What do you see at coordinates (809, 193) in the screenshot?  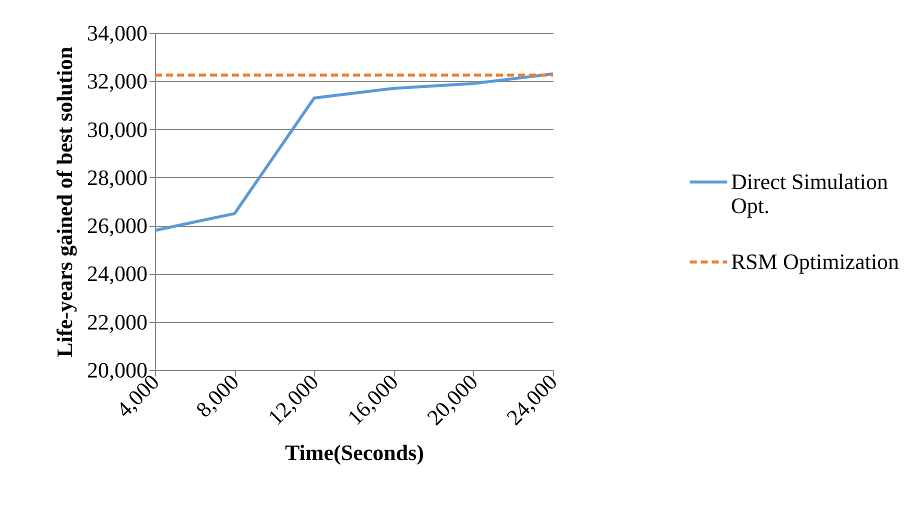 I see `legend-label: Direct Simulation Opt.` at bounding box center [809, 193].